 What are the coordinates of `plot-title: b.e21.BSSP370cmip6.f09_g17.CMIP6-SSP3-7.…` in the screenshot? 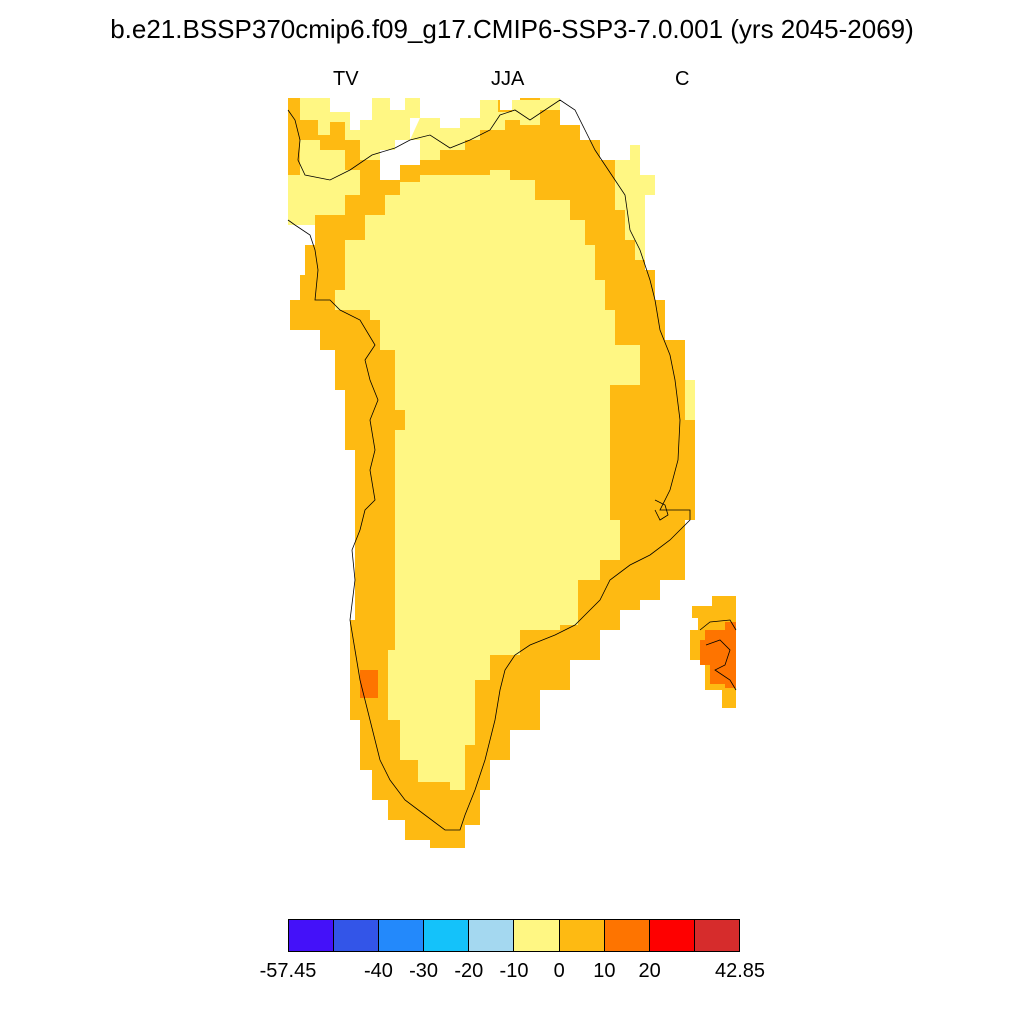 It's located at (512, 29).